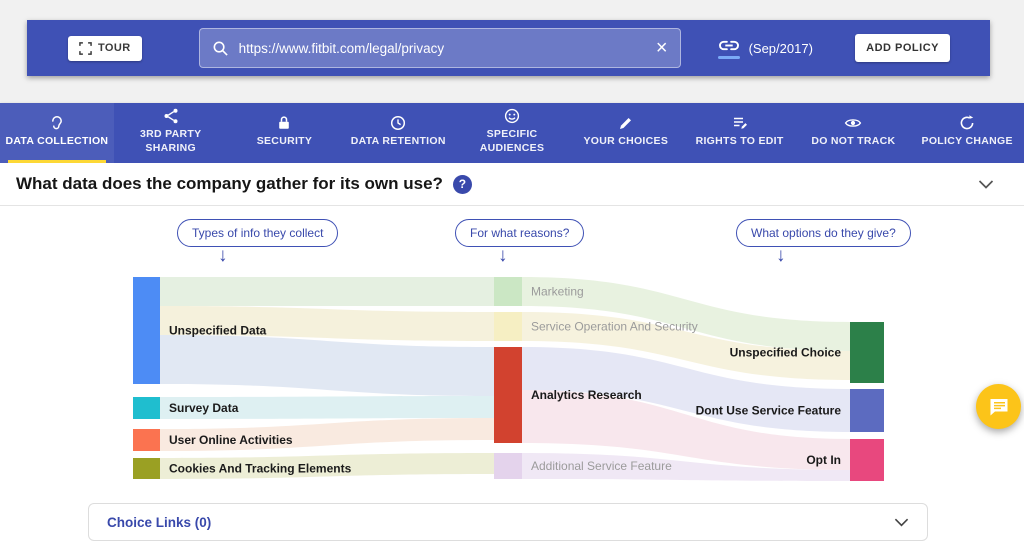 Image resolution: width=1024 pixels, height=558 pixels. I want to click on sankey-link-unspecified_data-to-service_operation_security, so click(327, 323).